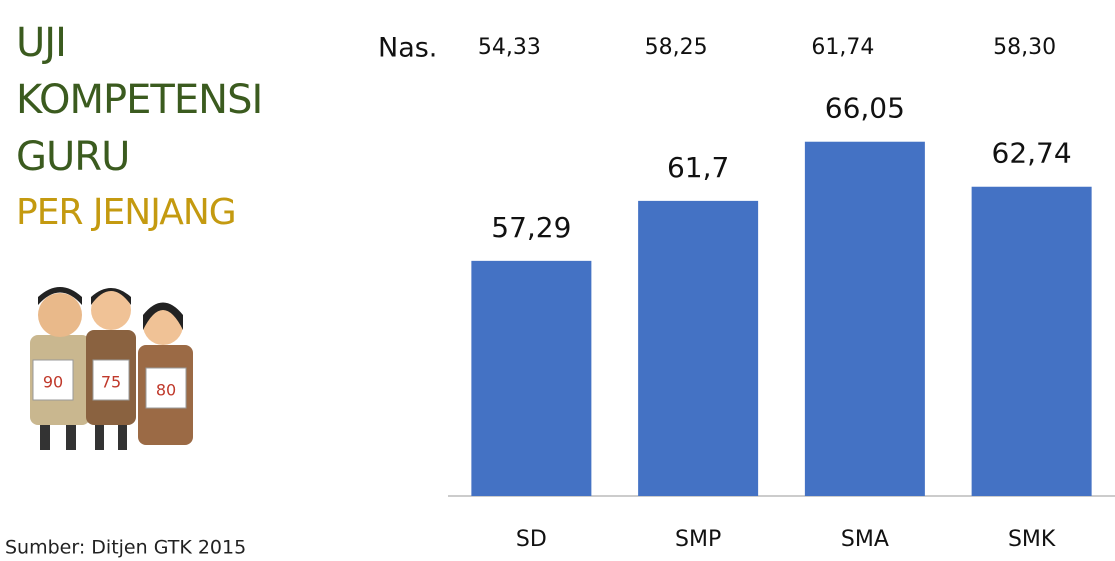 This screenshot has height=561, width=1115. Describe the element at coordinates (125, 548) in the screenshot. I see `source: Sumber: Ditjen GTK 2015` at that location.